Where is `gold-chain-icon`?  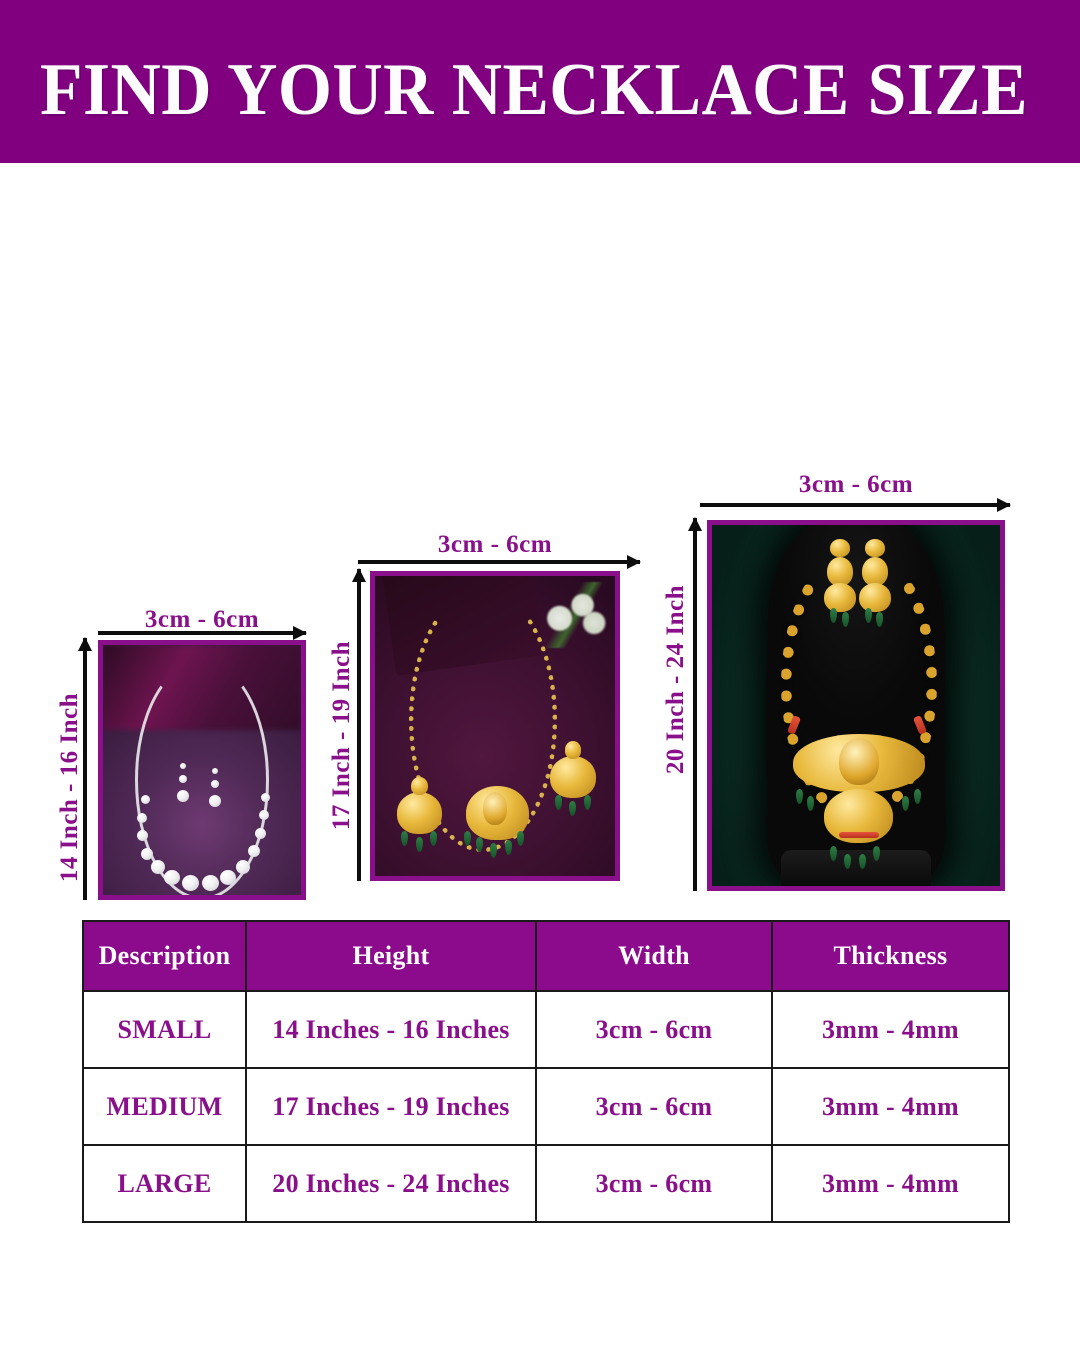 gold-chain-icon is located at coordinates (483, 720).